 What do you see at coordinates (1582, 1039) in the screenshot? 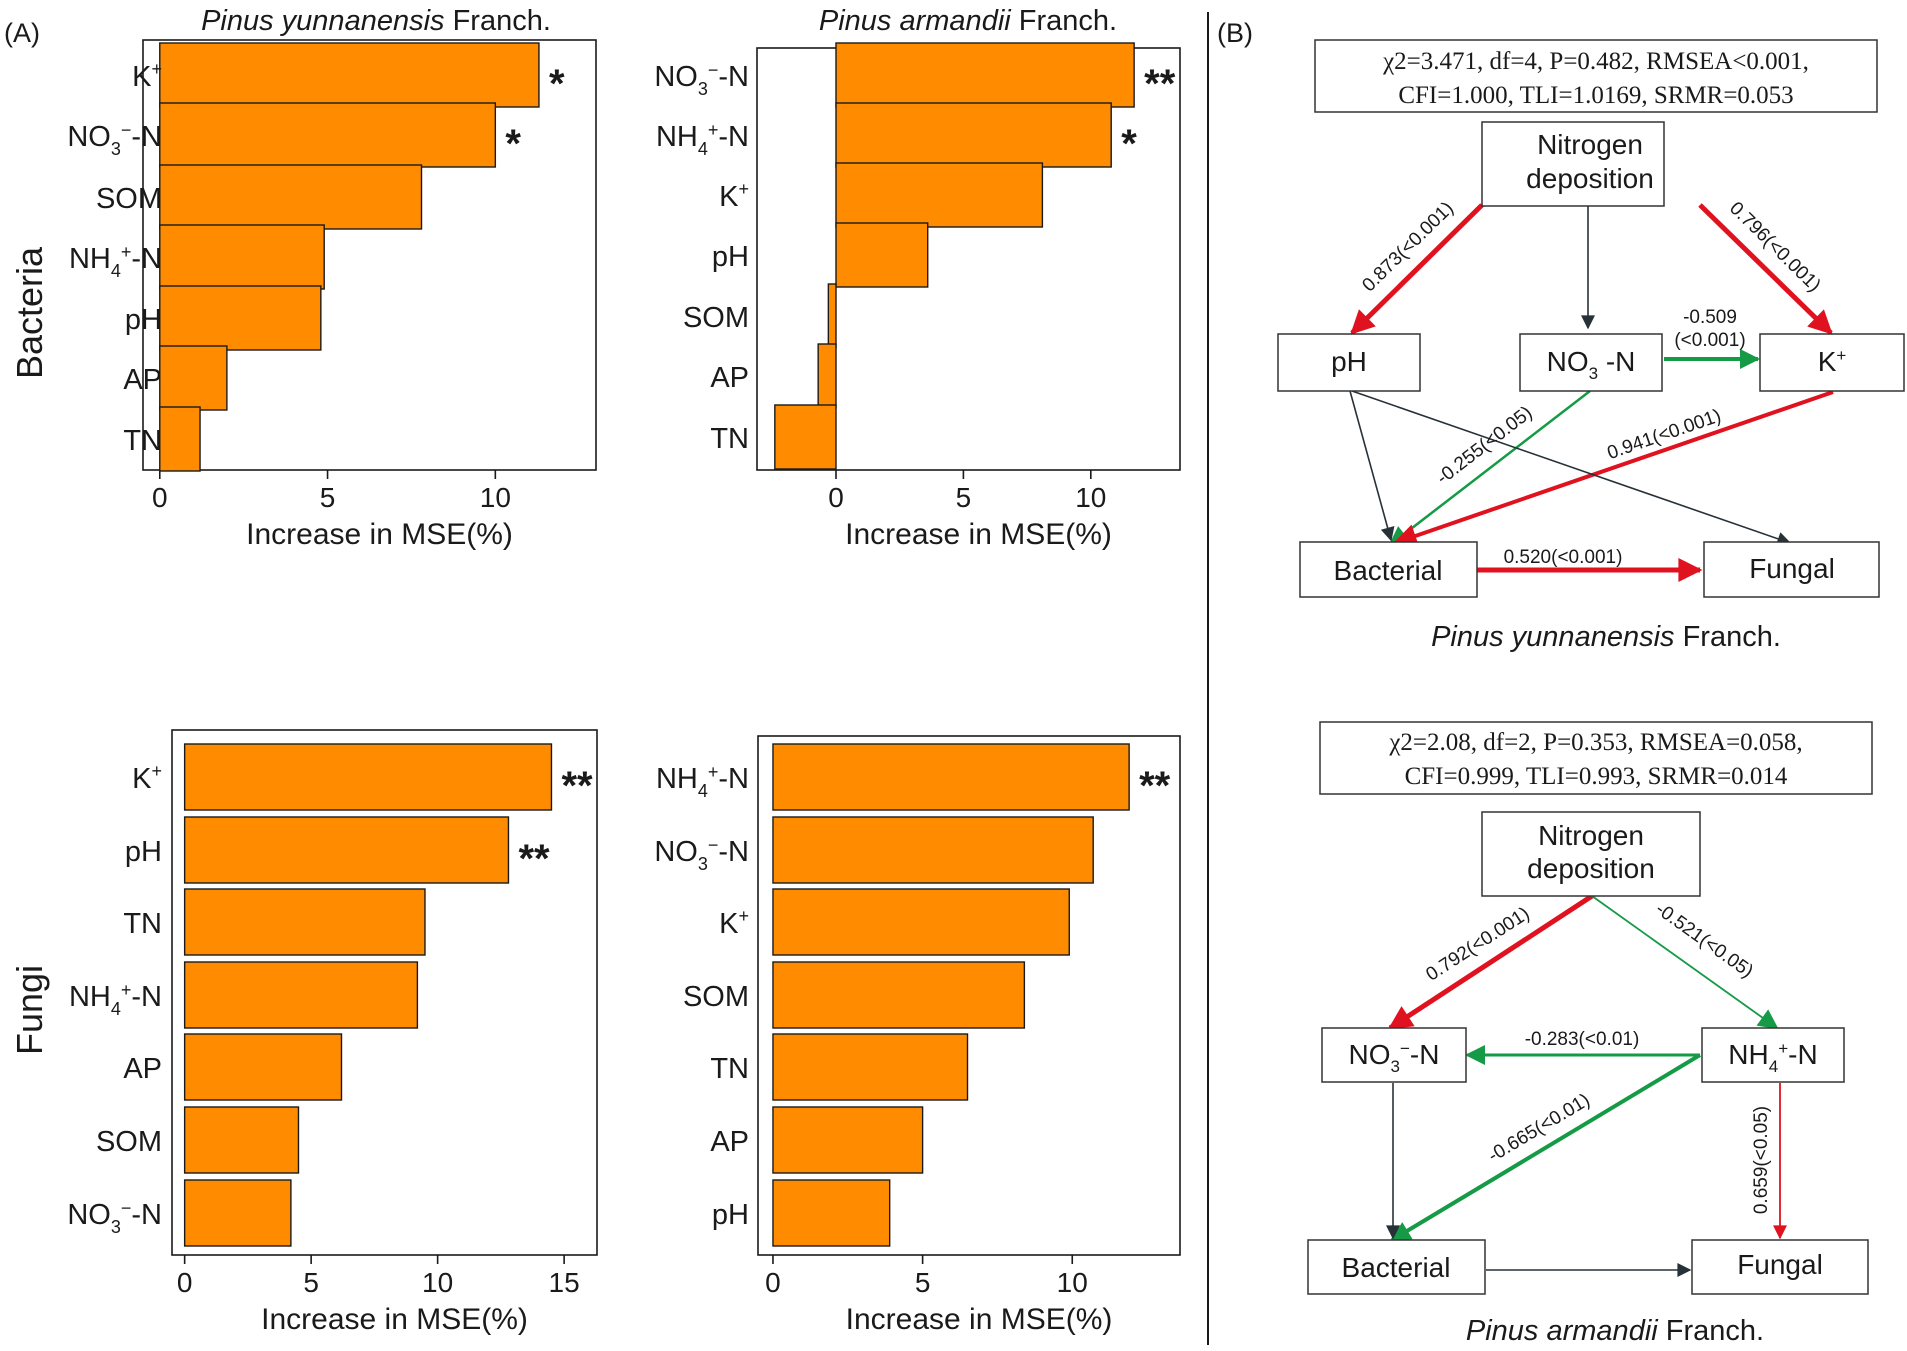
I see `path-coef-label: -0.283(<0.01)` at bounding box center [1582, 1039].